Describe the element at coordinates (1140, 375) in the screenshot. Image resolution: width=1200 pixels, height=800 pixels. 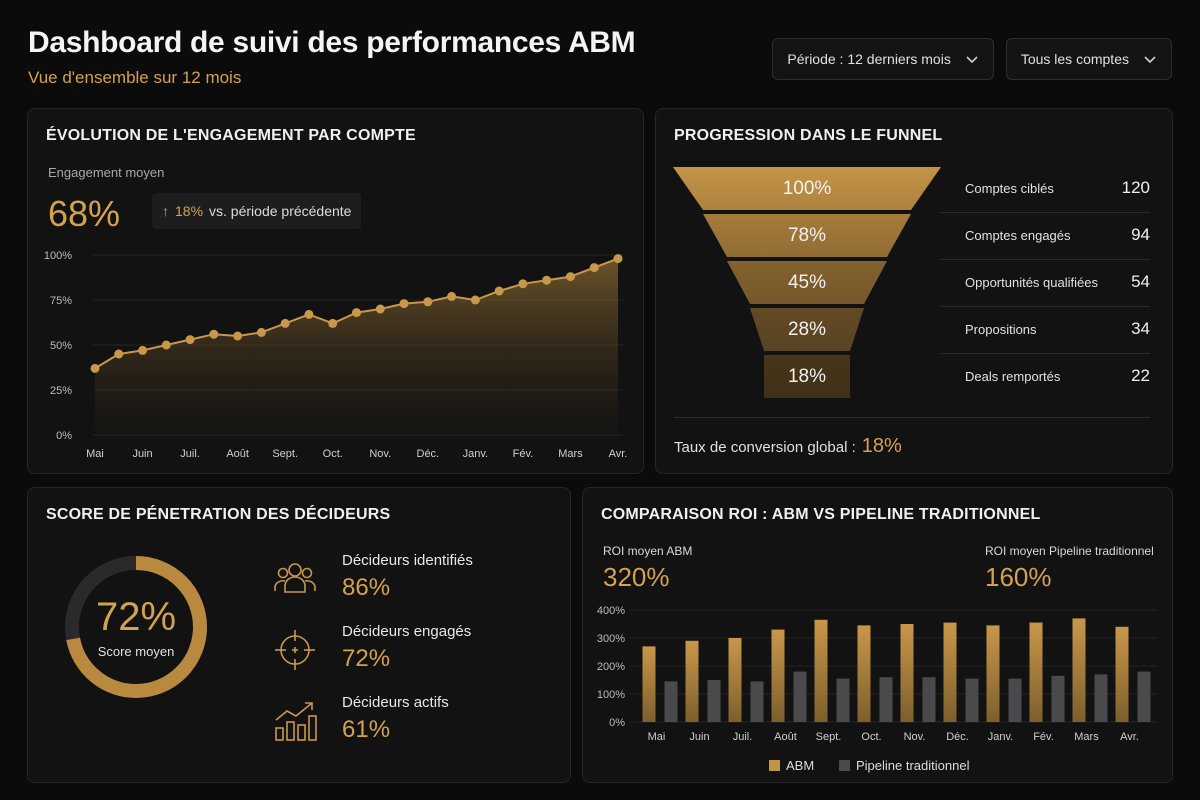
I see `funnel-stage-count: 22` at that location.